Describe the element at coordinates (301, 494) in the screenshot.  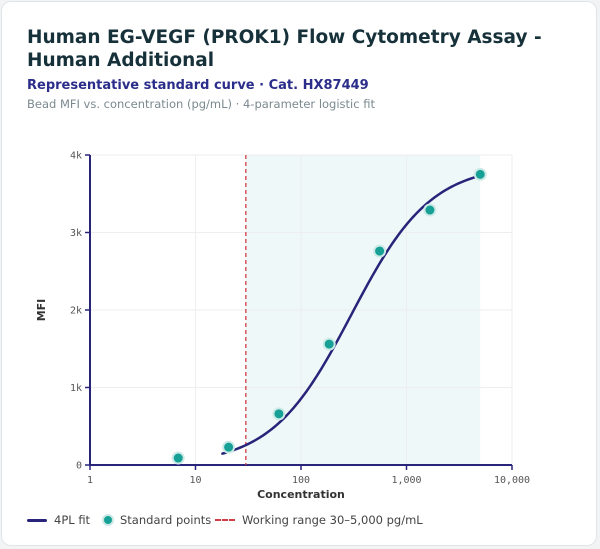
I see `x-axis-title: Concentration` at that location.